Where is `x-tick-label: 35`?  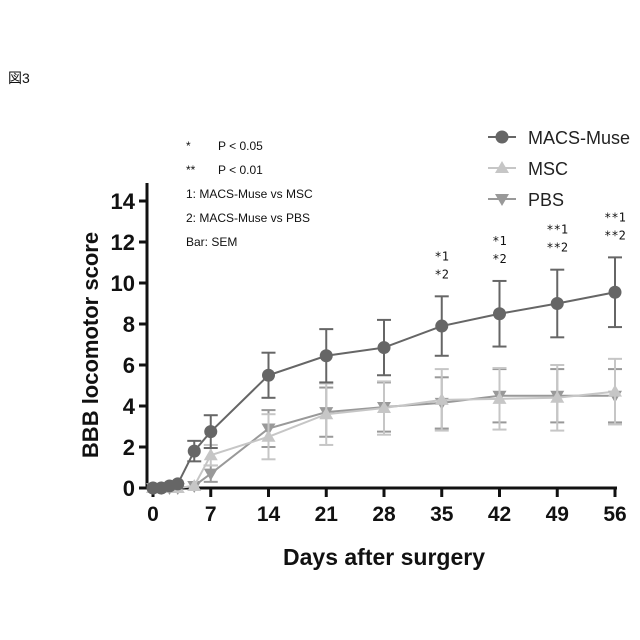
x-tick-label: 35 is located at coordinates (442, 514).